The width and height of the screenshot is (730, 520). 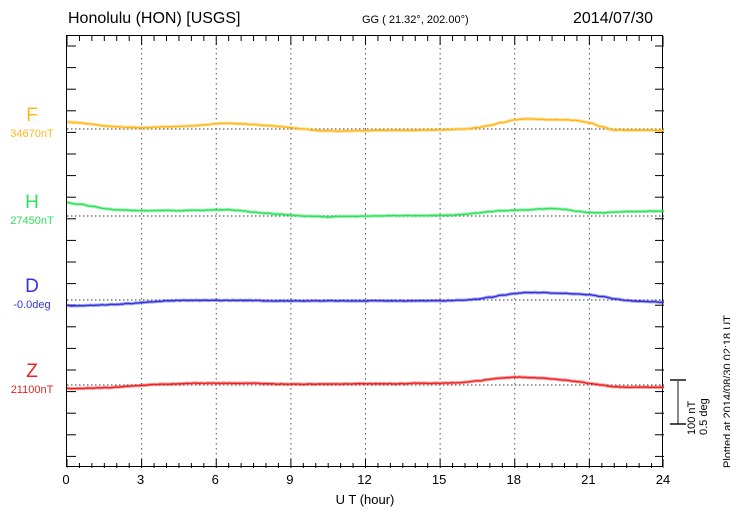 What do you see at coordinates (154, 18) in the screenshot?
I see `page-title: Honolulu (HON) [USGS]` at bounding box center [154, 18].